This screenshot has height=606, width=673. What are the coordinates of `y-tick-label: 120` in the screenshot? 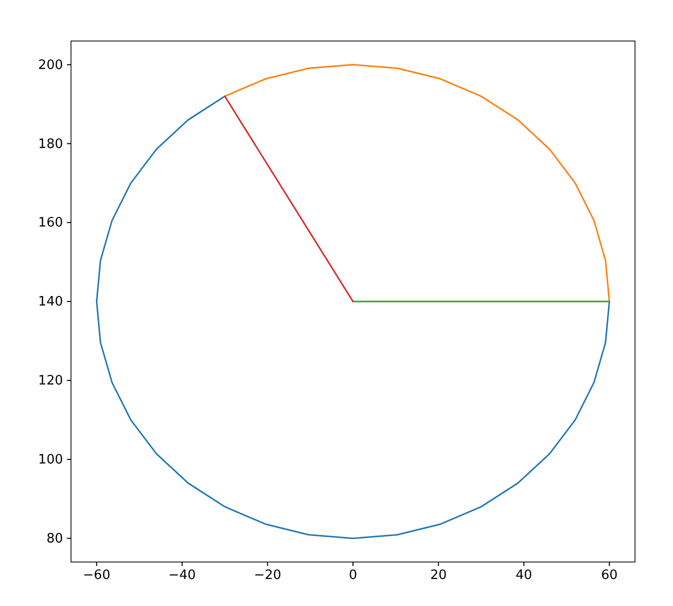 It's located at (50, 381).